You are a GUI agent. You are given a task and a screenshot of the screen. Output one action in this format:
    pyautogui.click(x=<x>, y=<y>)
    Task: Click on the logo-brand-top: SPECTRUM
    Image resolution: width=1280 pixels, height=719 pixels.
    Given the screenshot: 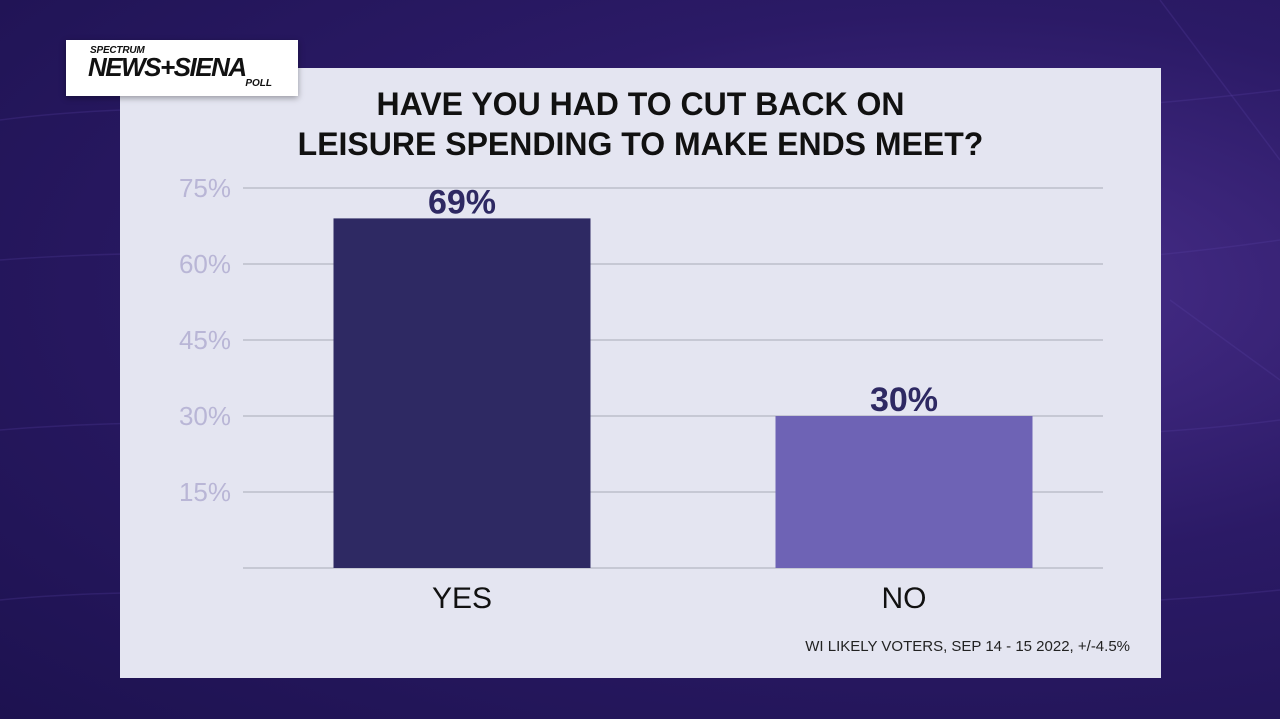 What is the action you would take?
    pyautogui.click(x=117, y=50)
    